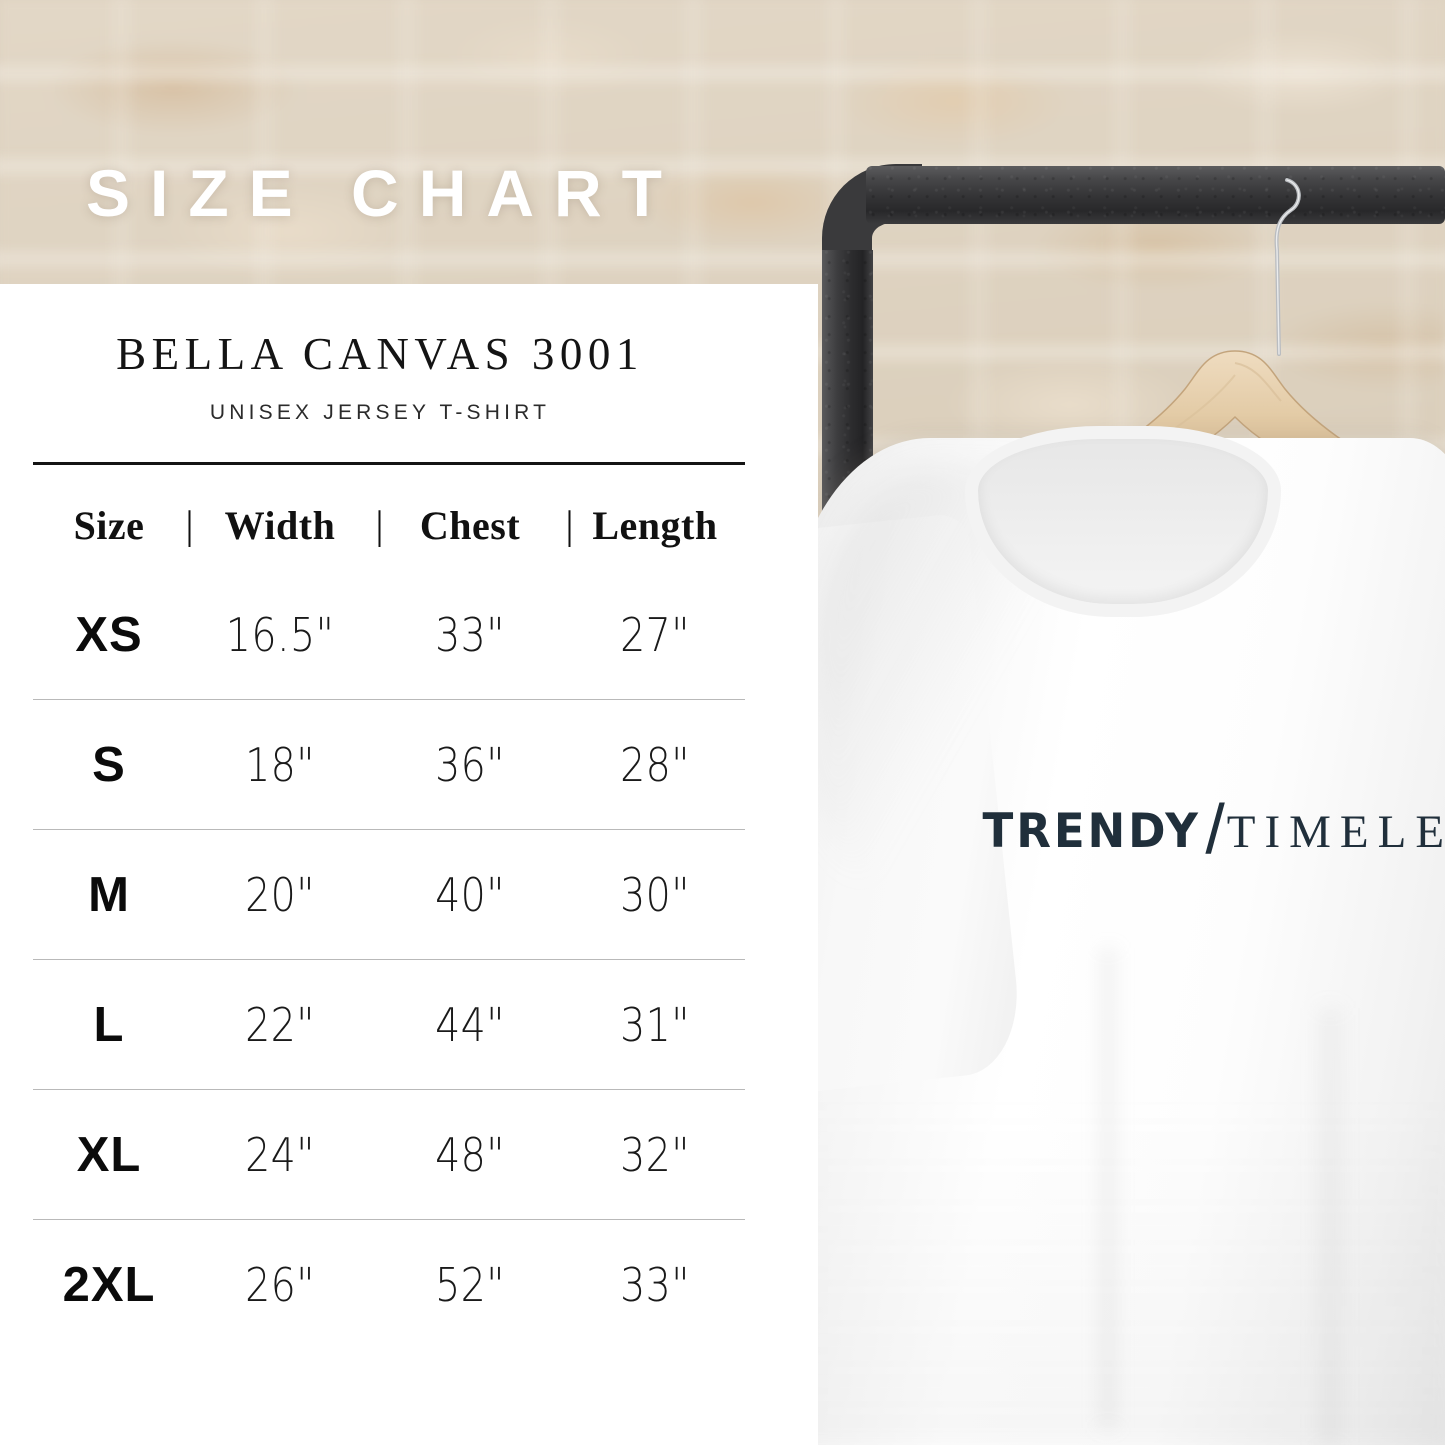 This screenshot has width=1445, height=1445. What do you see at coordinates (280, 525) in the screenshot?
I see `column-header-width: Width` at bounding box center [280, 525].